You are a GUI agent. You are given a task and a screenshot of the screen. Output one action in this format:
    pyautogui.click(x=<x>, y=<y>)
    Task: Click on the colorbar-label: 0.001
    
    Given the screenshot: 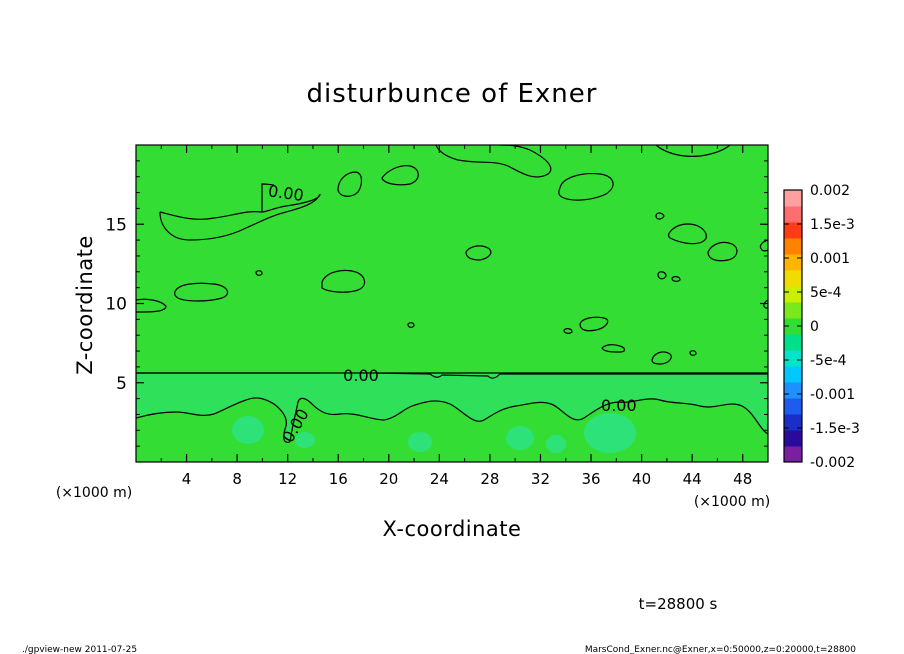 What is the action you would take?
    pyautogui.click(x=830, y=259)
    